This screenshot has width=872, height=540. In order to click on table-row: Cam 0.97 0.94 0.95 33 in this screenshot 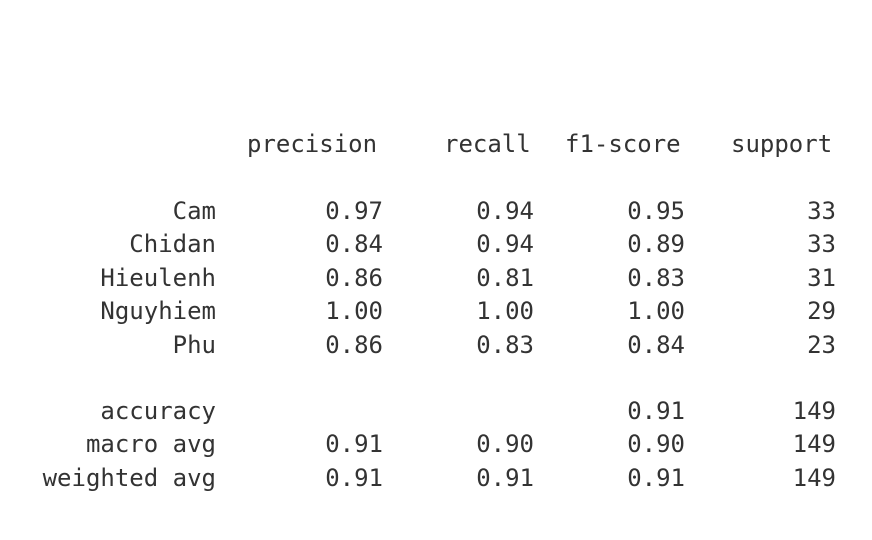, I will do `click(436, 211)`.